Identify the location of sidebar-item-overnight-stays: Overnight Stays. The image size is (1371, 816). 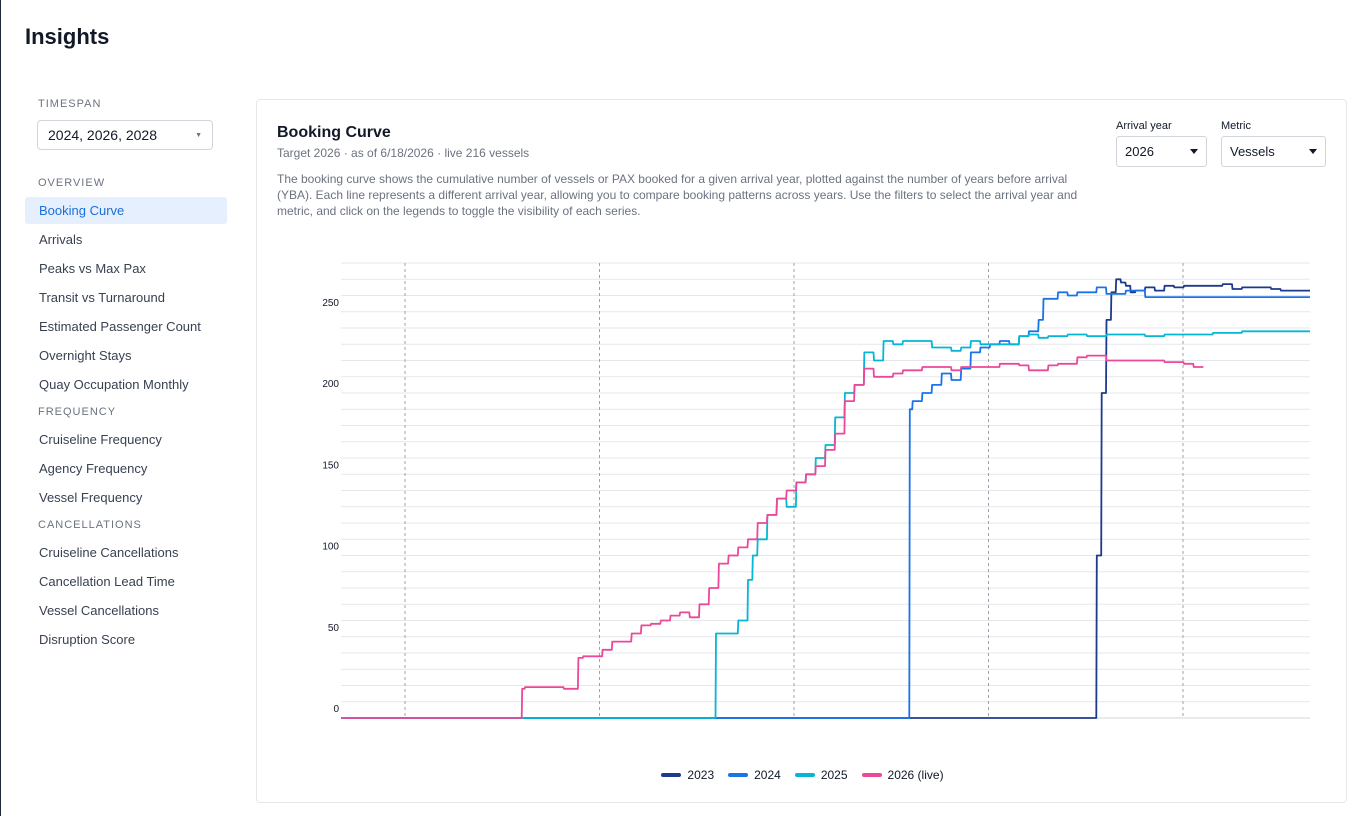
(85, 355).